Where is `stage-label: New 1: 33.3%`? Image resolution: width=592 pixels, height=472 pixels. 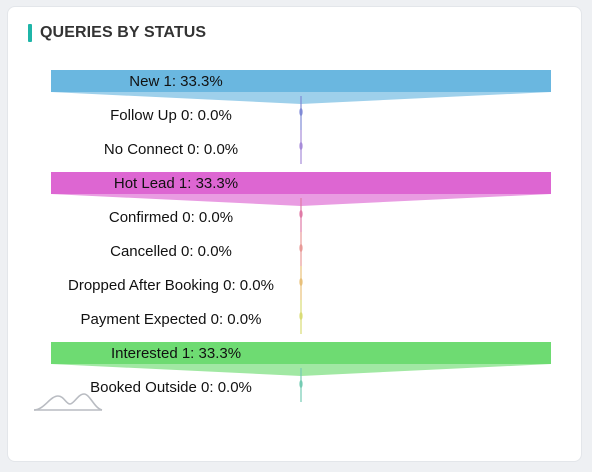
stage-label: New 1: 33.3% is located at coordinates (175, 81).